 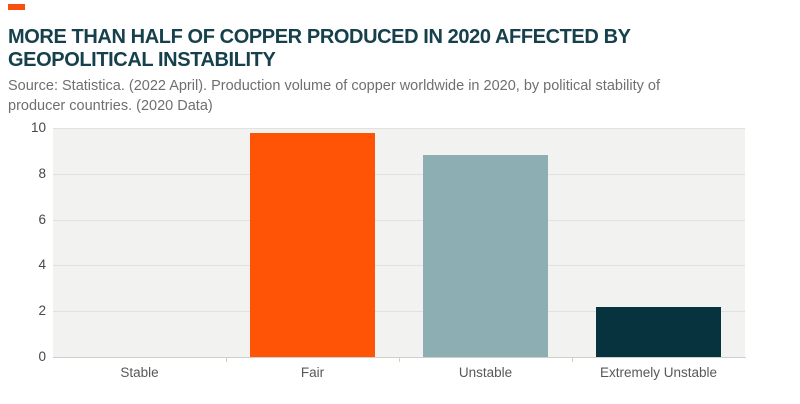 What do you see at coordinates (139, 372) in the screenshot?
I see `x-axis-category-label: Stable` at bounding box center [139, 372].